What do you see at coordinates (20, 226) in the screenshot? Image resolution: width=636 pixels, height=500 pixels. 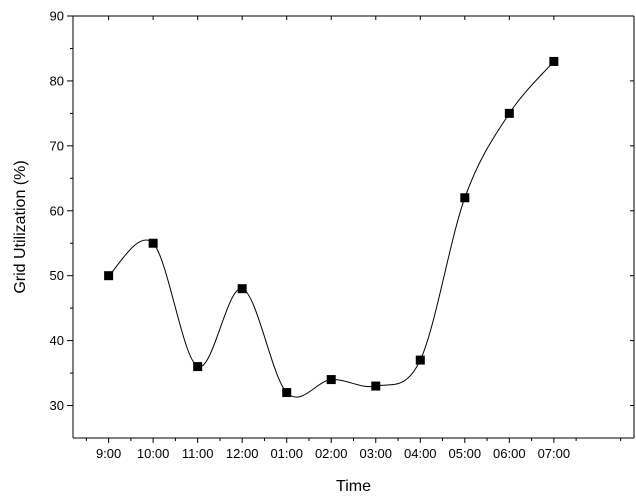 I see `y-axis-title: Grid Utilization (%)` at bounding box center [20, 226].